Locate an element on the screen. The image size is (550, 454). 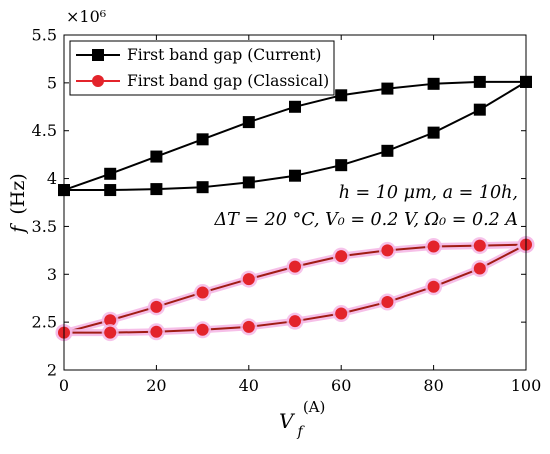
y-tick-label: 3 is located at coordinates (52, 274).